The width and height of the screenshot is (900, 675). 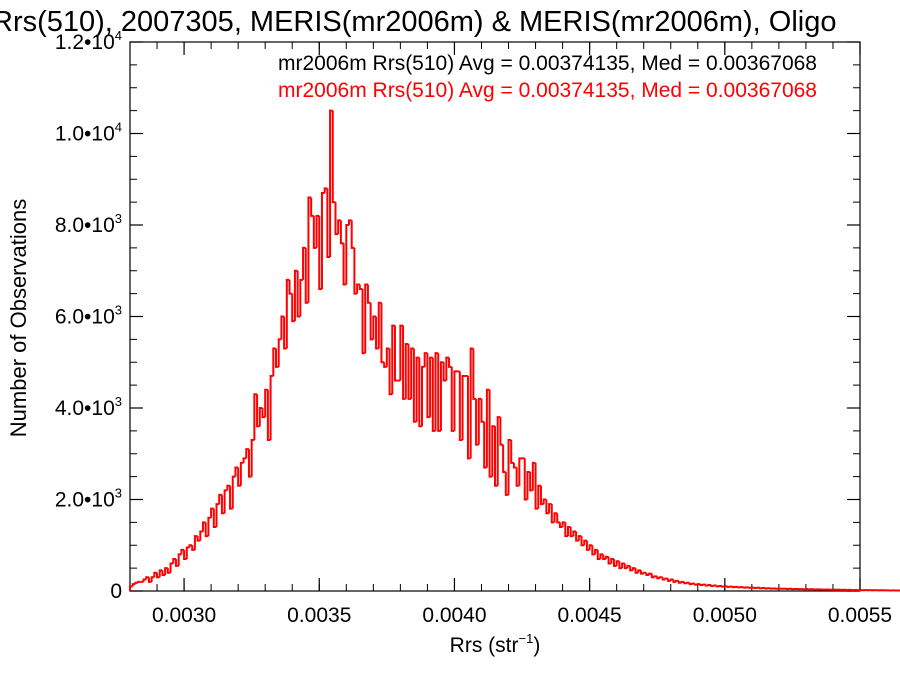 What do you see at coordinates (319, 615) in the screenshot?
I see `x-tick-label: 0.0035` at bounding box center [319, 615].